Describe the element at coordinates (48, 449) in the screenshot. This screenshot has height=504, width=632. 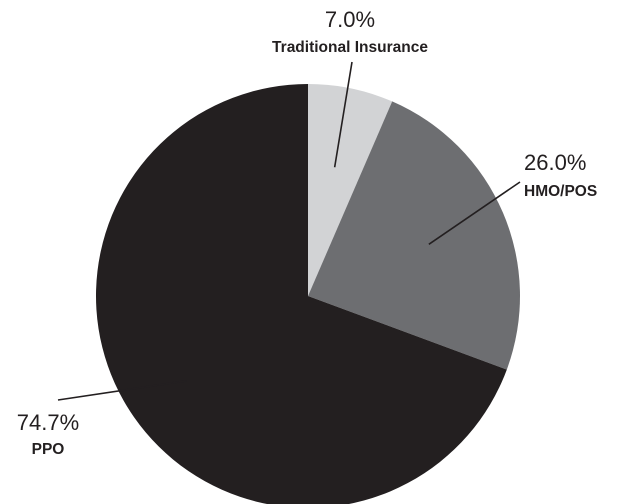
I see `slice-category-label-ppo: PPO` at that location.